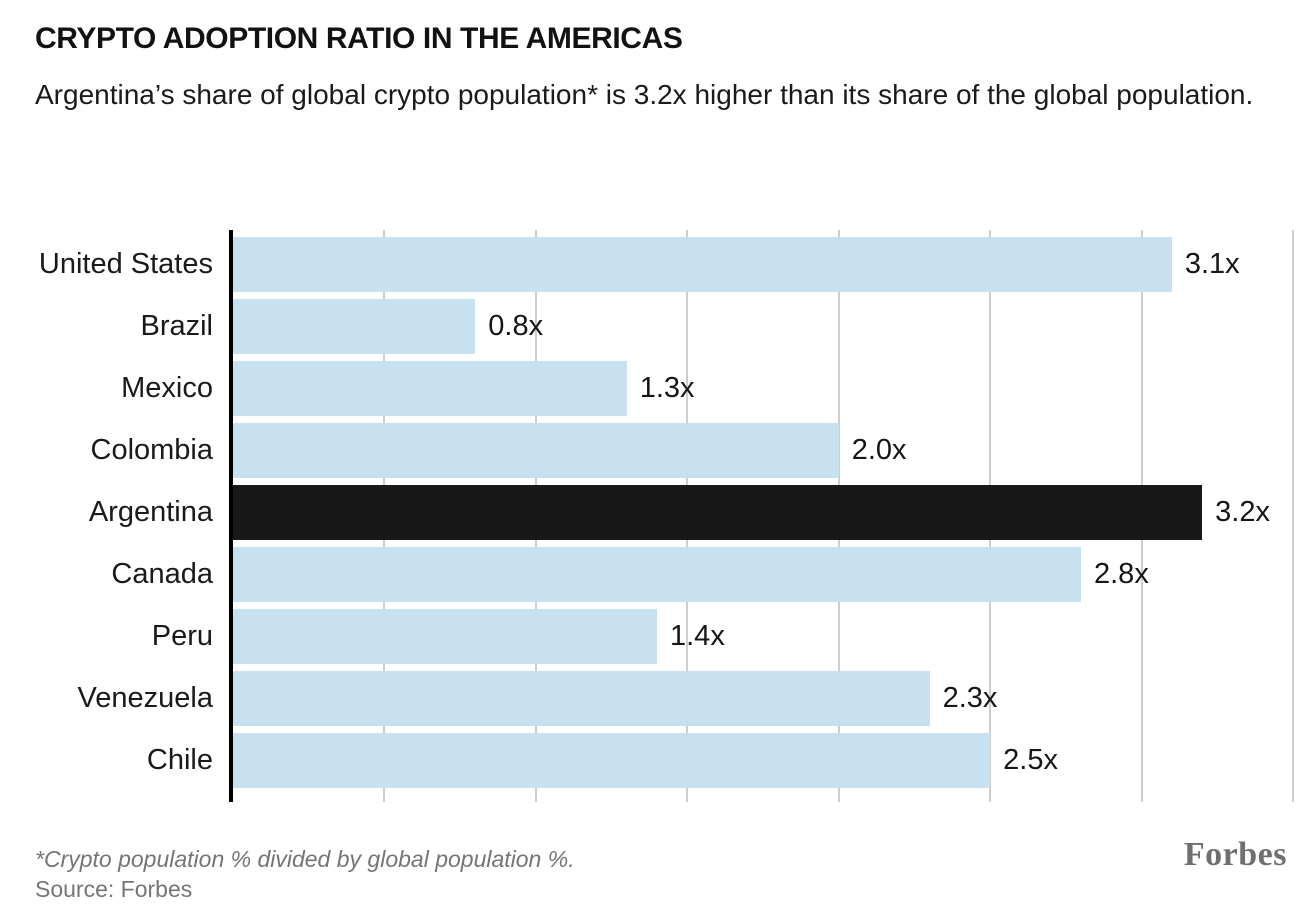  I want to click on category-label: Colombia, so click(152, 450).